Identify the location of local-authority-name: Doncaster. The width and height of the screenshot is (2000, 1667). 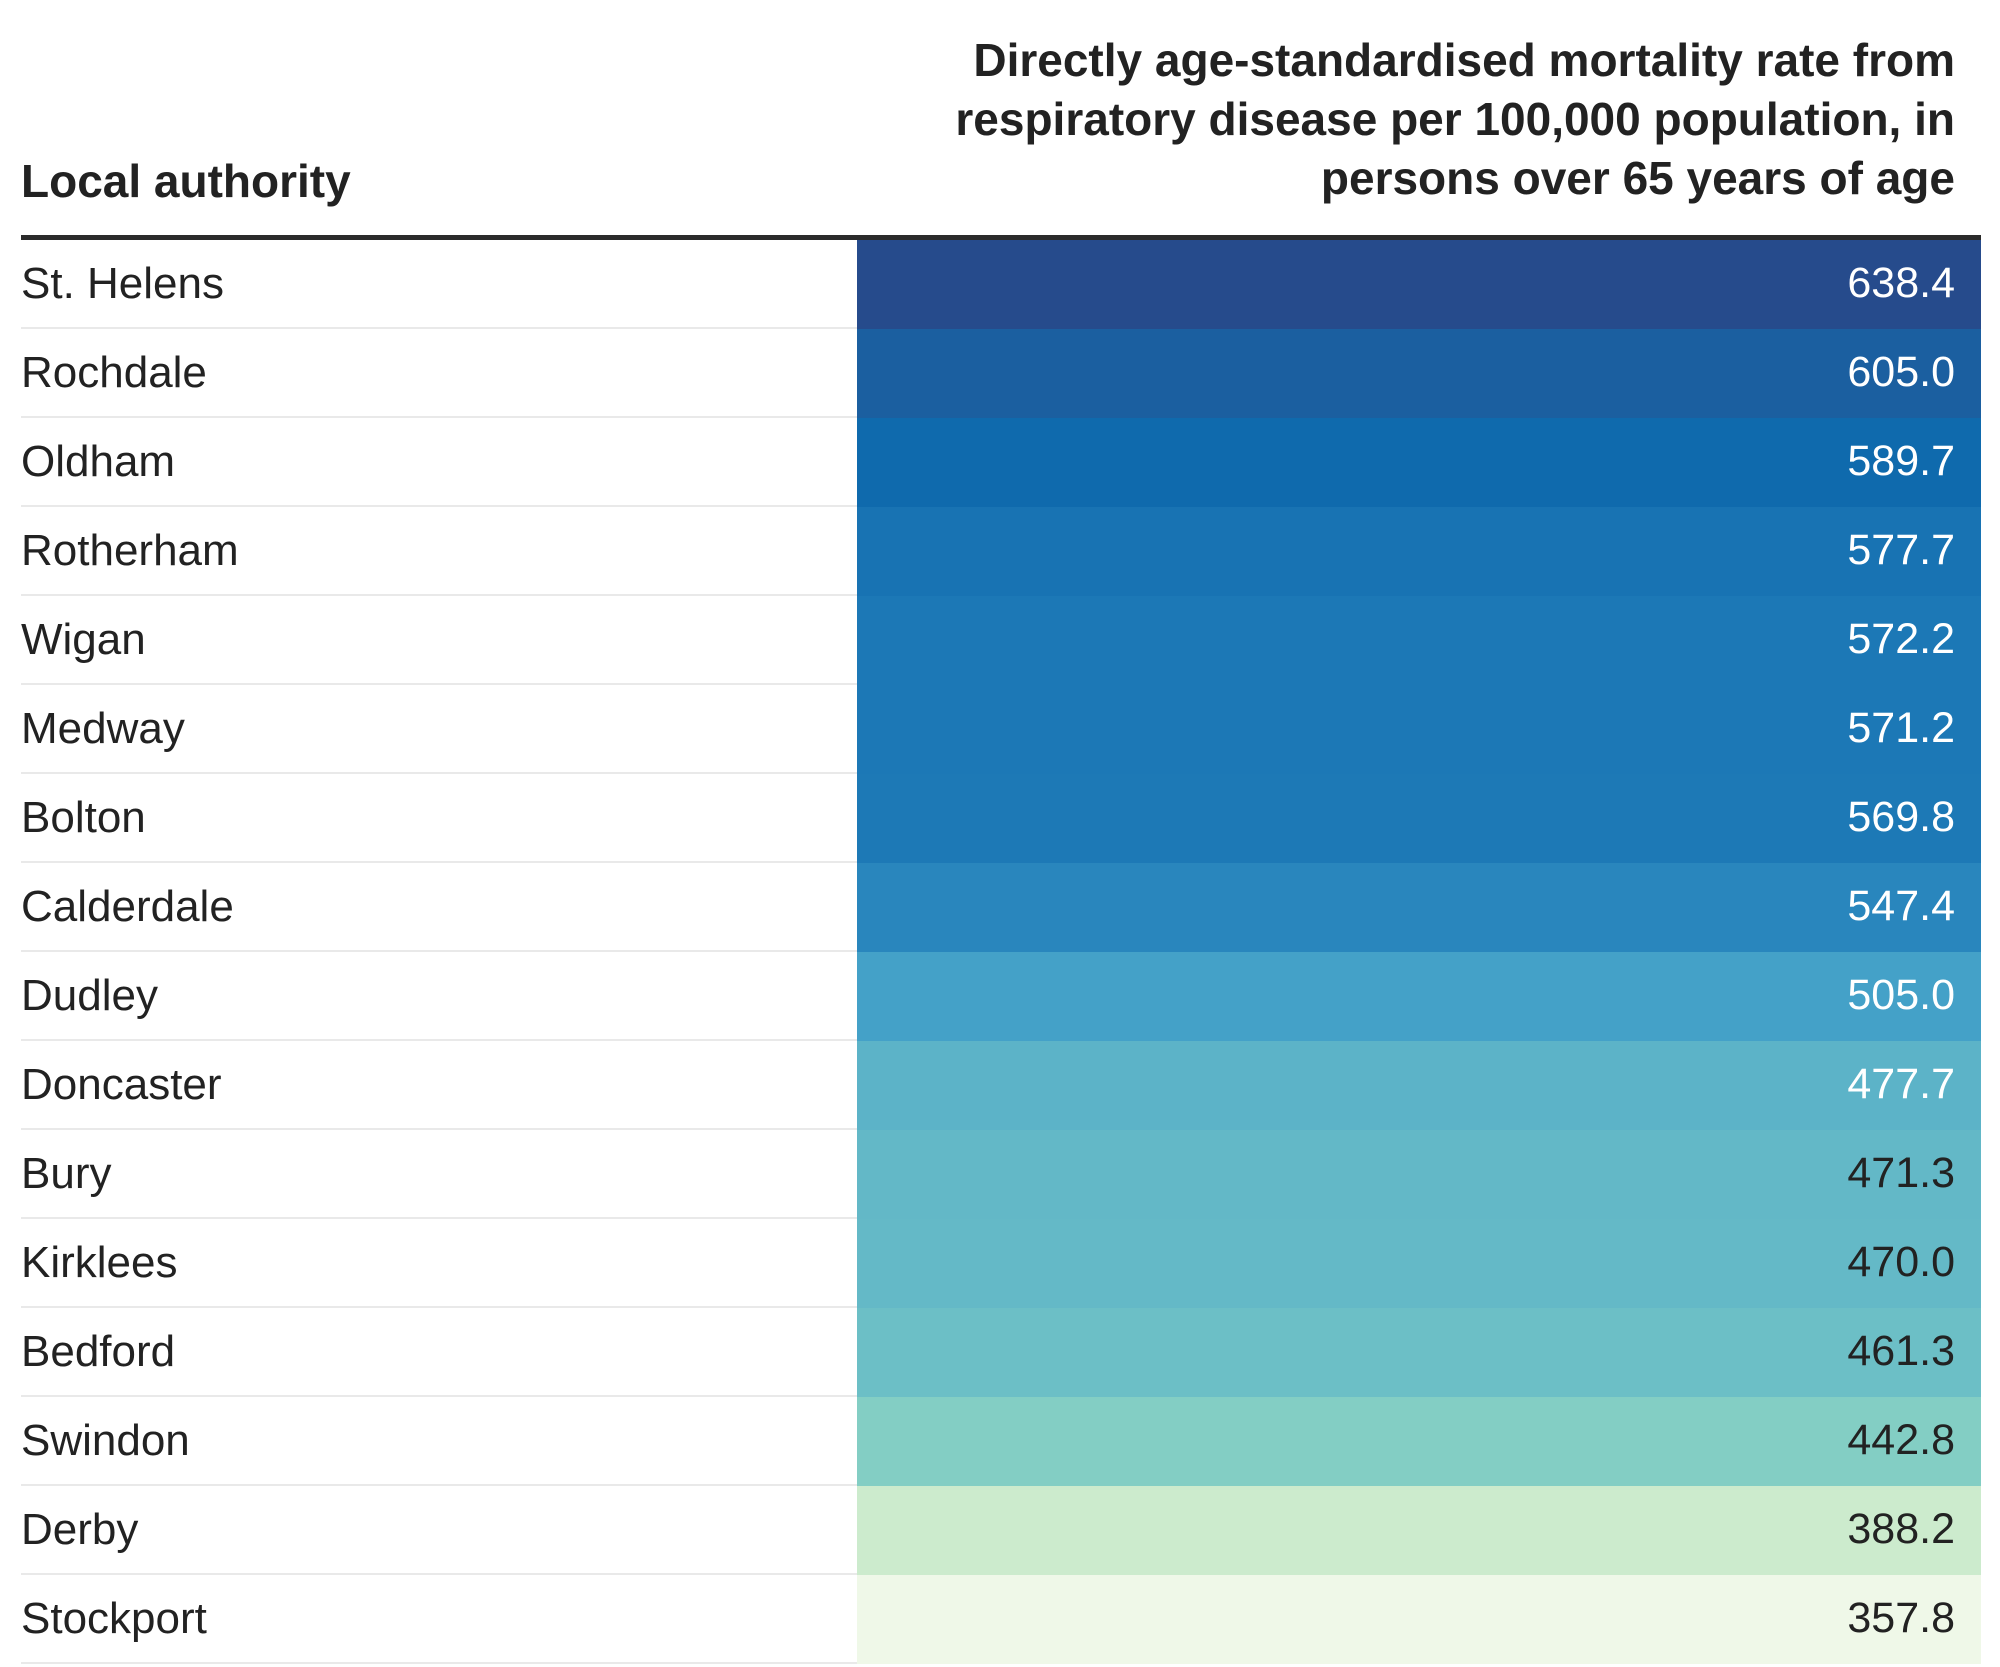
(121, 1084).